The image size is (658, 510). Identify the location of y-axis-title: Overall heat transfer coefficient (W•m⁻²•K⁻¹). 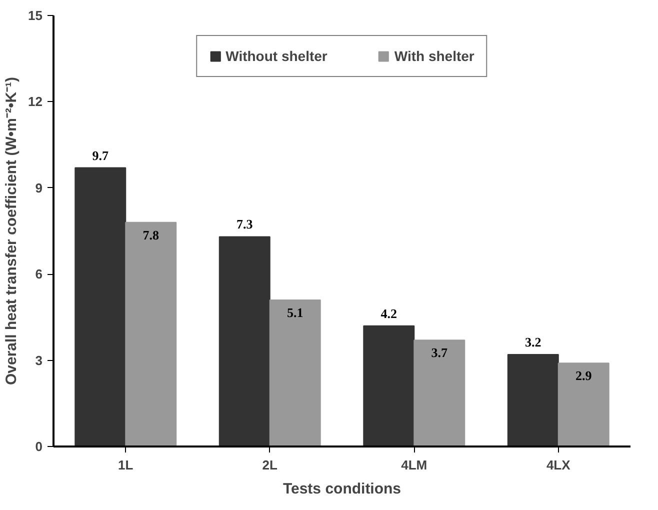
(11, 231).